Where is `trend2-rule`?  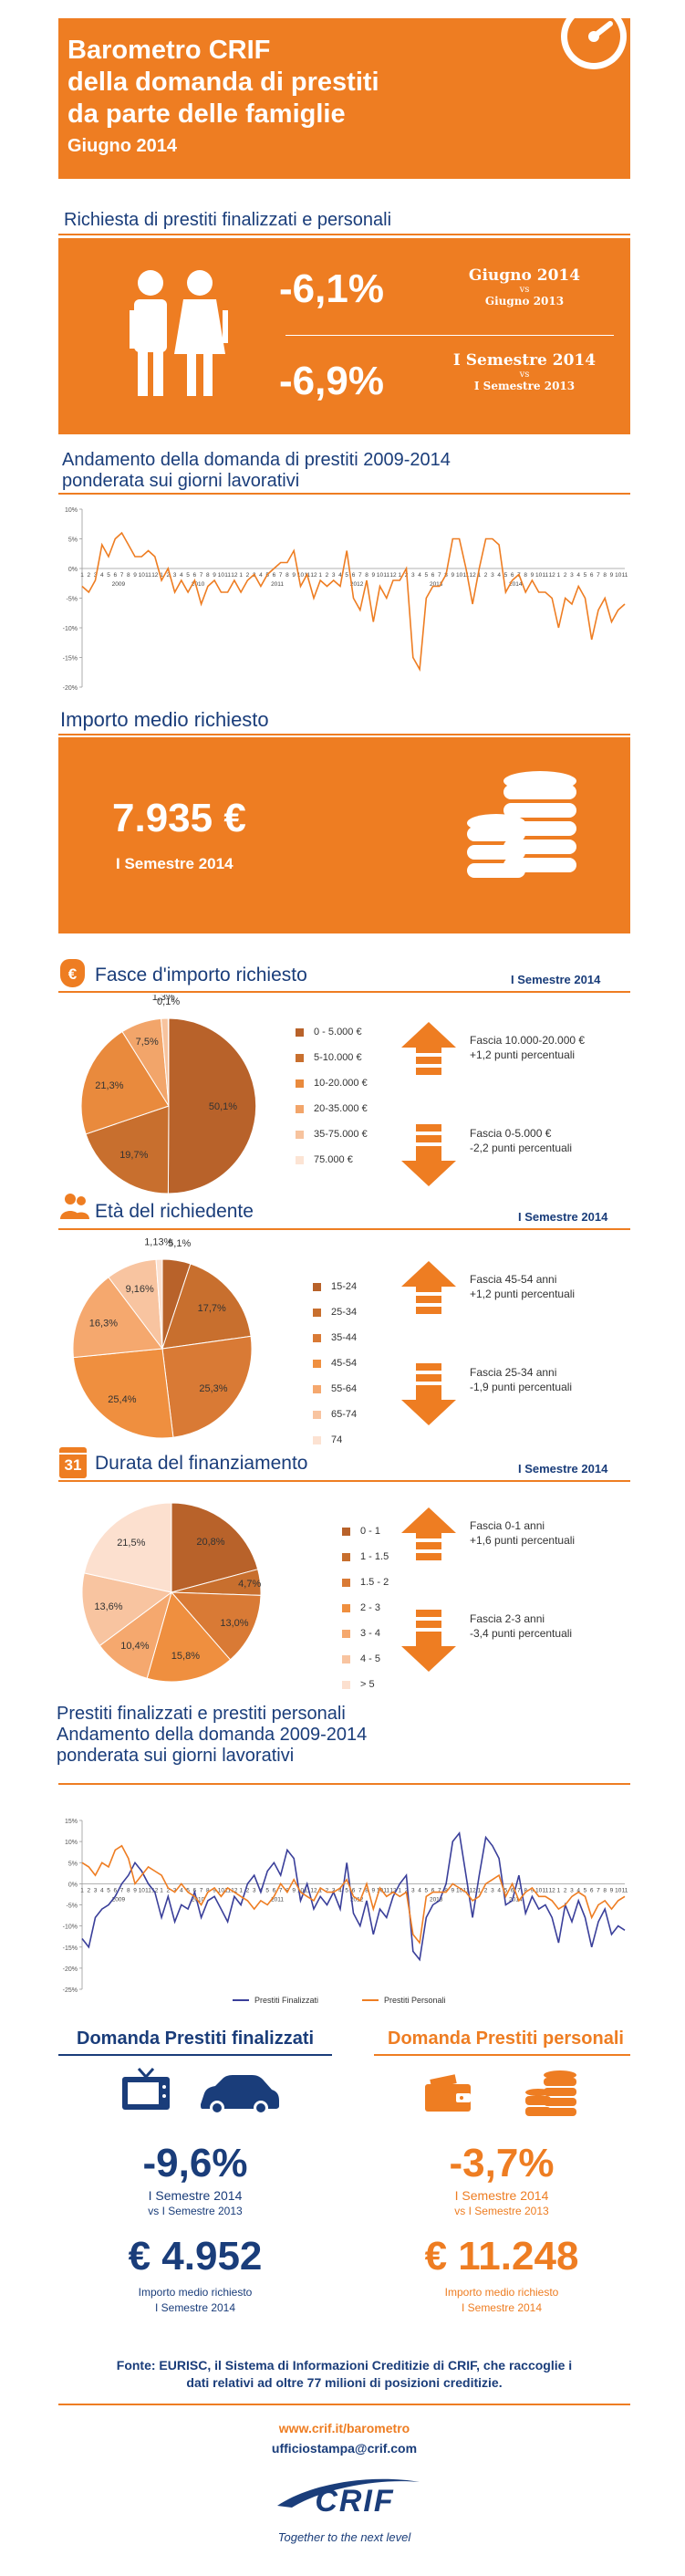
trend2-rule is located at coordinates (344, 1784).